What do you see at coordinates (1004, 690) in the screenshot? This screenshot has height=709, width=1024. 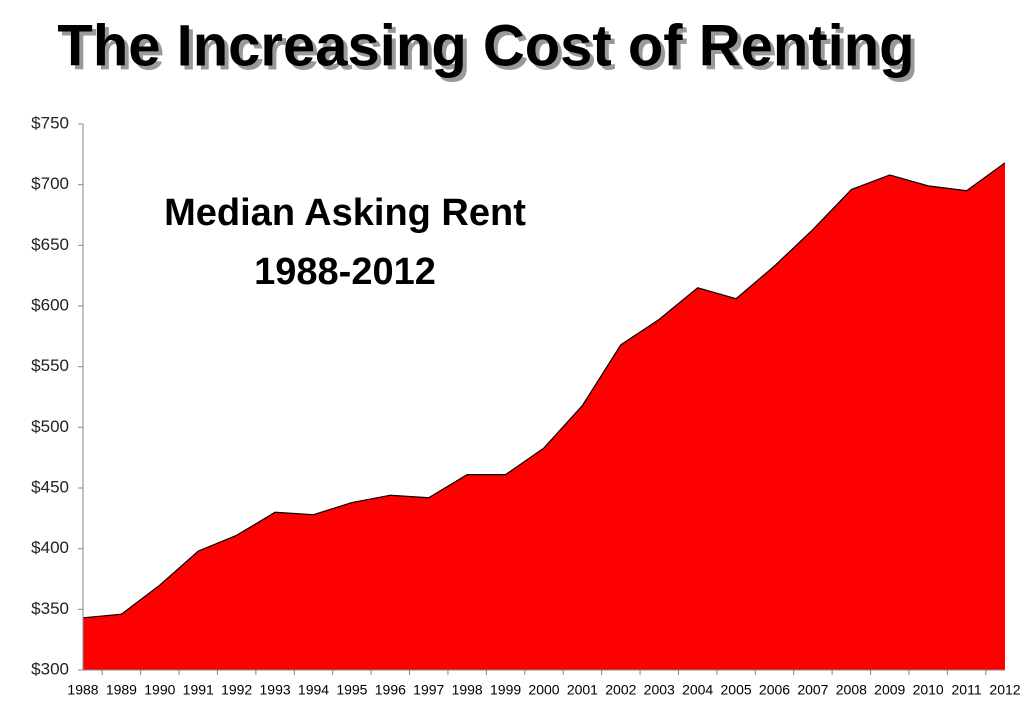 I see `x-tick-label: 2012` at bounding box center [1004, 690].